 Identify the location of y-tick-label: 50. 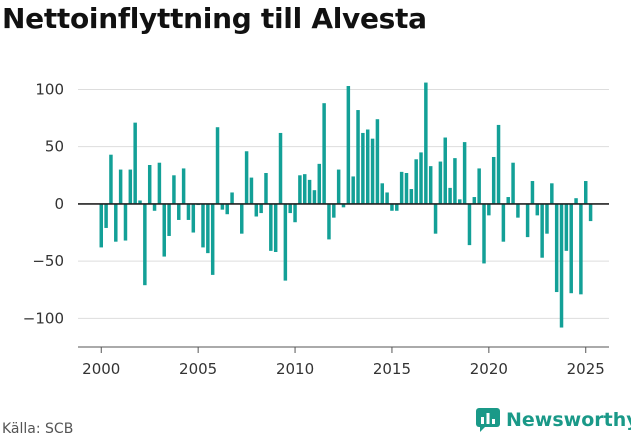
(54, 147).